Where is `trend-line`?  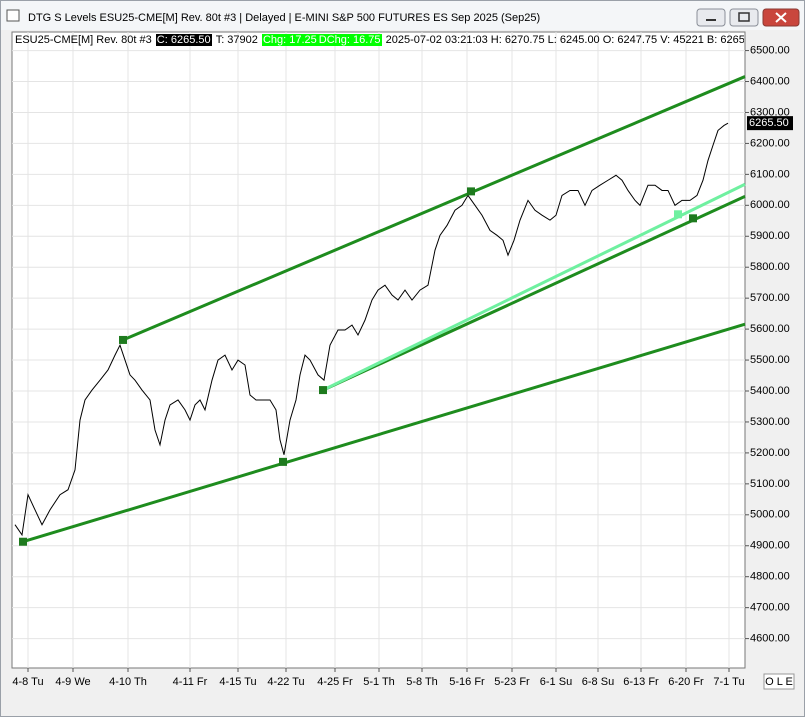 trend-line is located at coordinates (534, 293).